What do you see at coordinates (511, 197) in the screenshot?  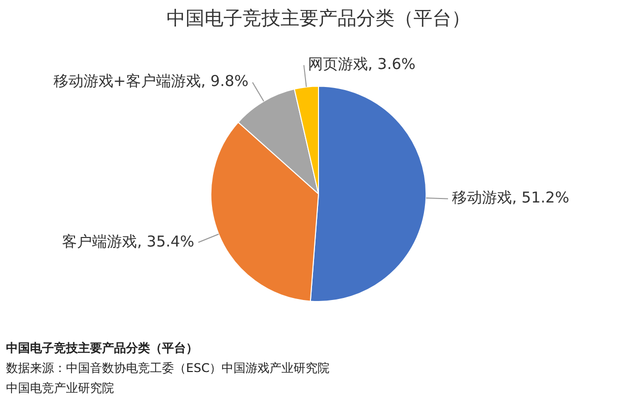 I see `slice-label: 移动游戏, 51.2%` at bounding box center [511, 197].